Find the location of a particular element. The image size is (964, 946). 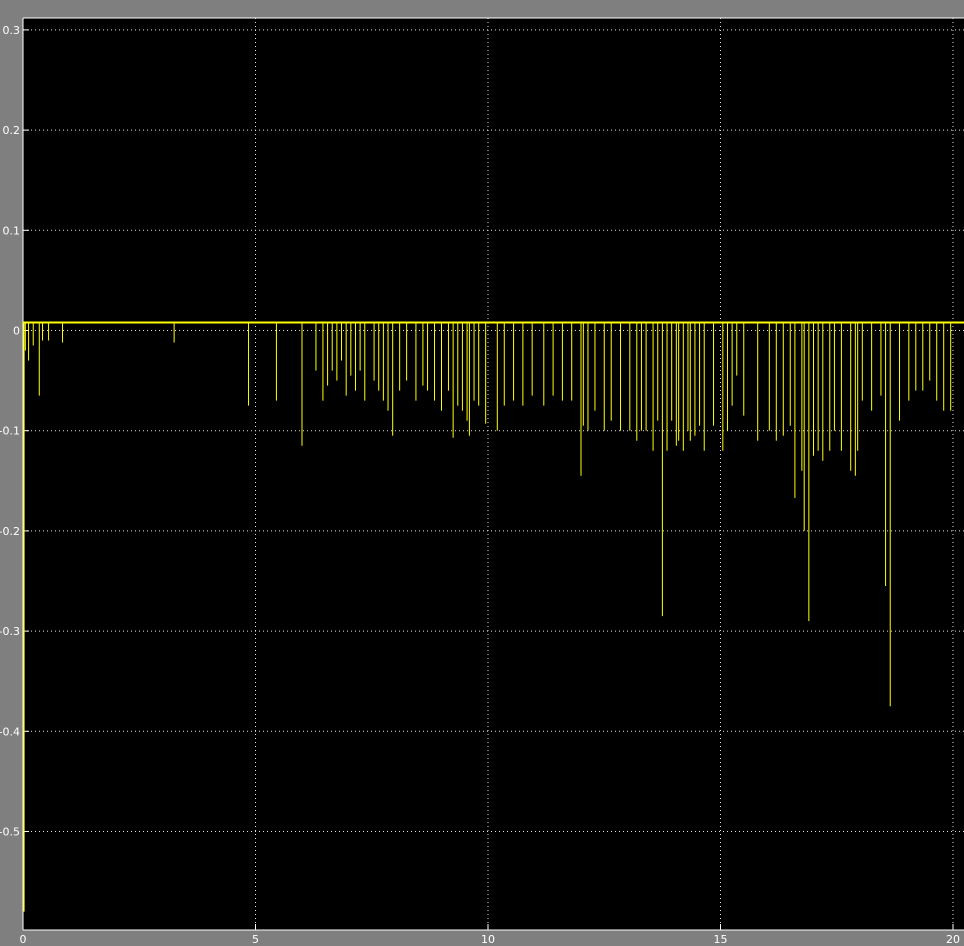

y-tick-label: 0.1 is located at coordinates (12, 230).